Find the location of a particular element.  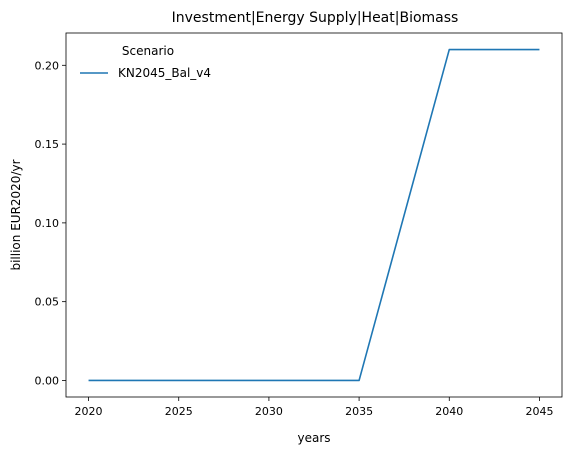

legend: Scenario KN2045_Bal_v4 is located at coordinates (145, 62).